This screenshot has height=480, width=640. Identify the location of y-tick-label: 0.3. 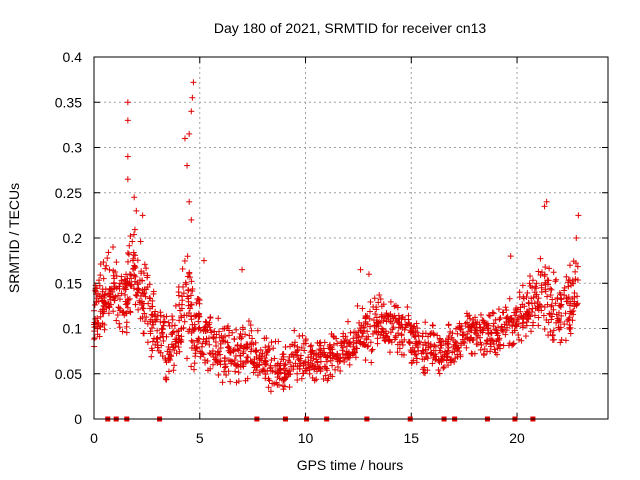
(73, 148).